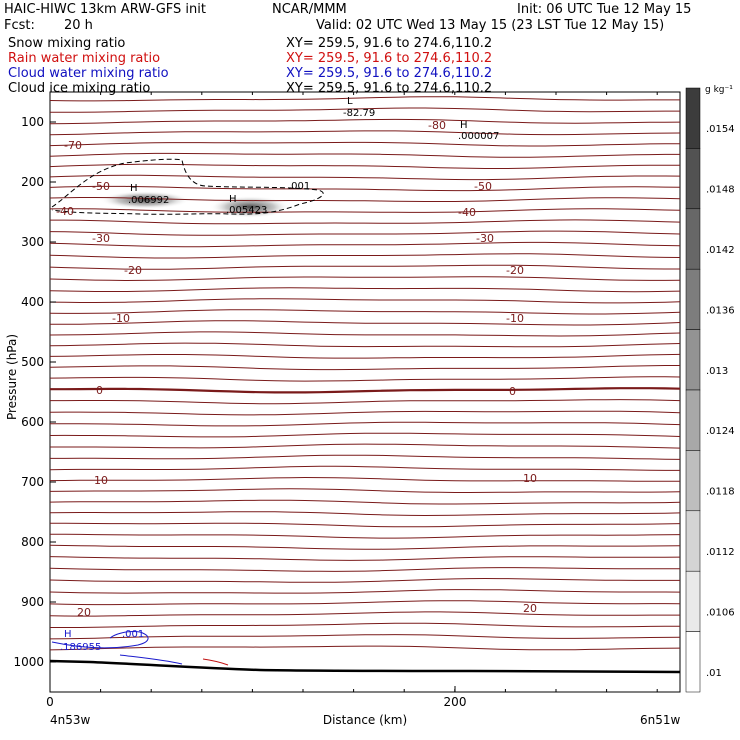  I want to click on field-name-rain: Rain water mixing ratio, so click(84, 58).